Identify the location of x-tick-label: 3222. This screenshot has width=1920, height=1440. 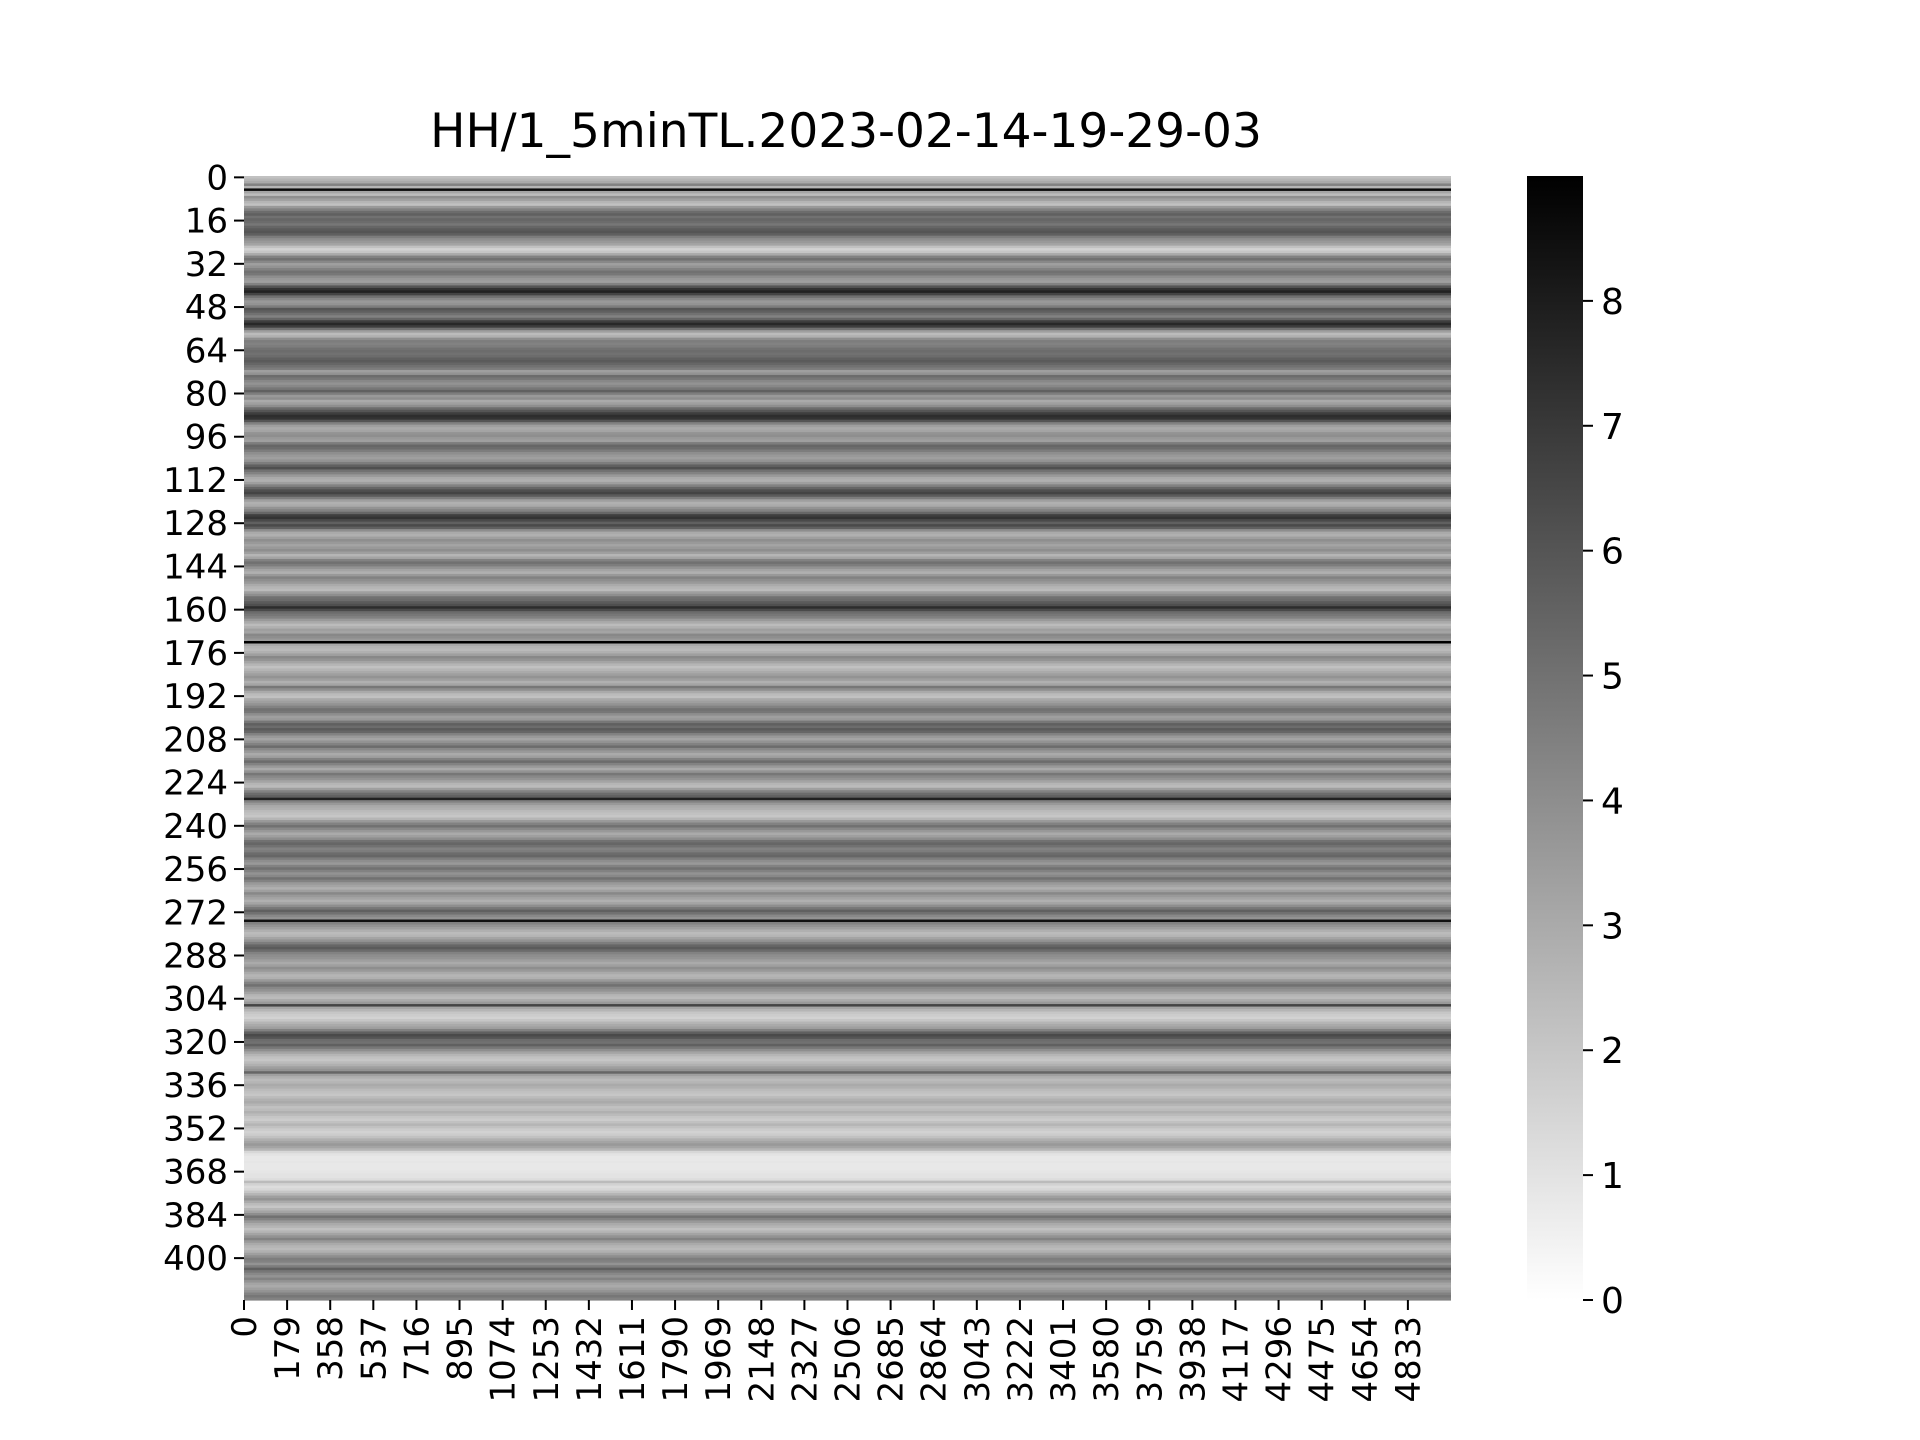
(1021, 1359).